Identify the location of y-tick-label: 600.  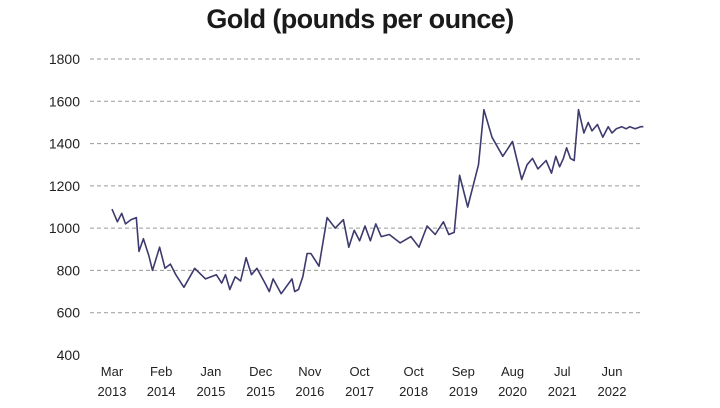
(69, 313).